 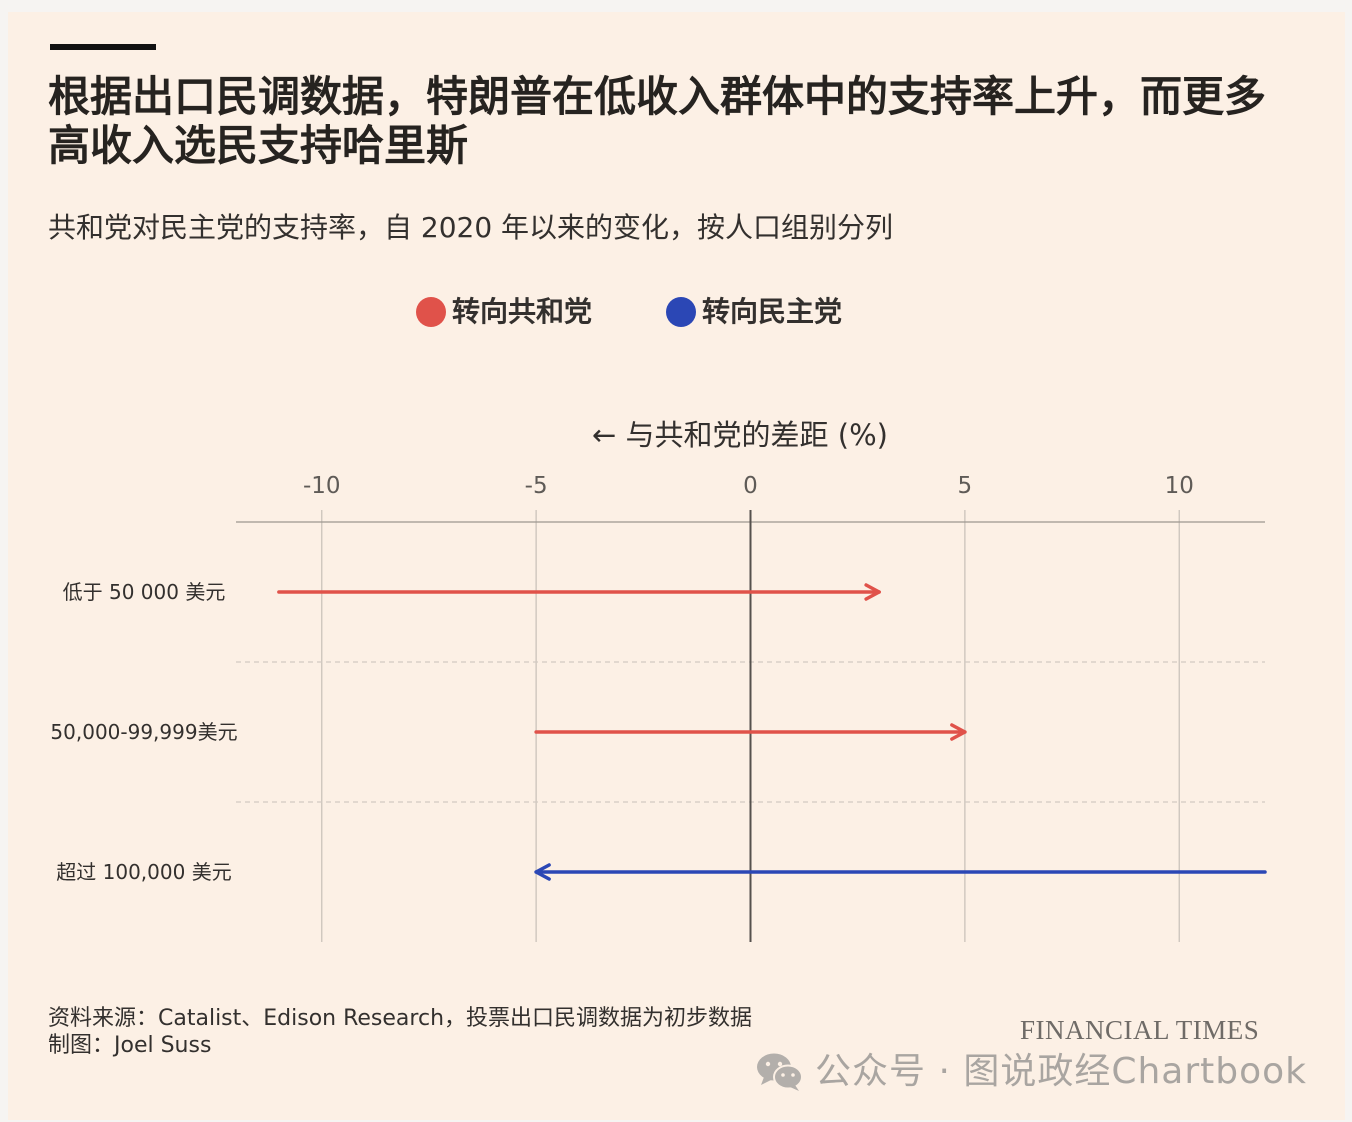 What do you see at coordinates (144, 592) in the screenshot?
I see `row-label: 低于 50 000 美元` at bounding box center [144, 592].